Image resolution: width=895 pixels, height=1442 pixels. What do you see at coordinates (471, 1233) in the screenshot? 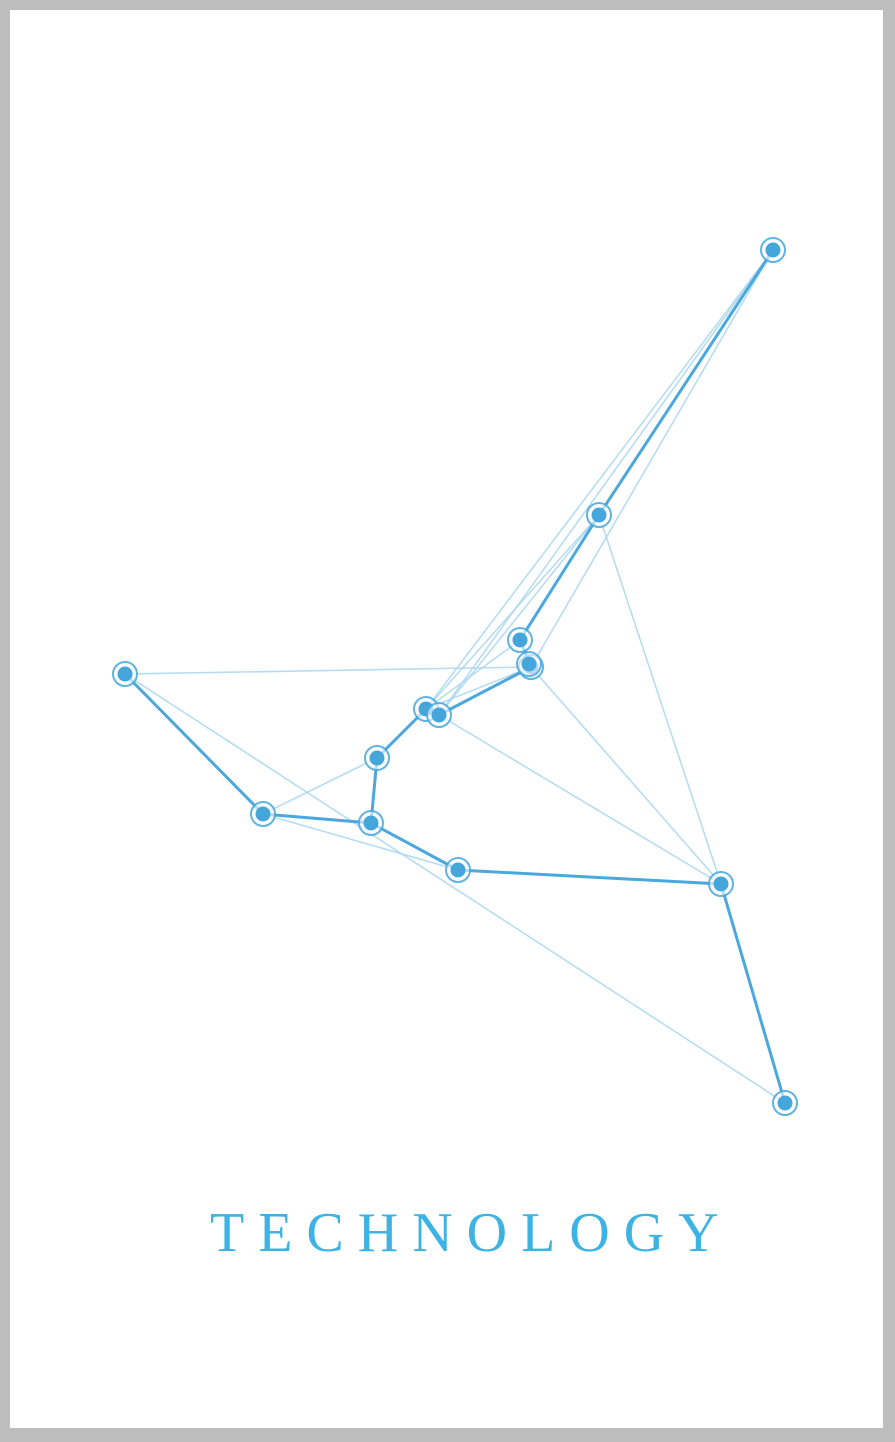
I see `poster-title: TECHNOLOGY` at bounding box center [471, 1233].